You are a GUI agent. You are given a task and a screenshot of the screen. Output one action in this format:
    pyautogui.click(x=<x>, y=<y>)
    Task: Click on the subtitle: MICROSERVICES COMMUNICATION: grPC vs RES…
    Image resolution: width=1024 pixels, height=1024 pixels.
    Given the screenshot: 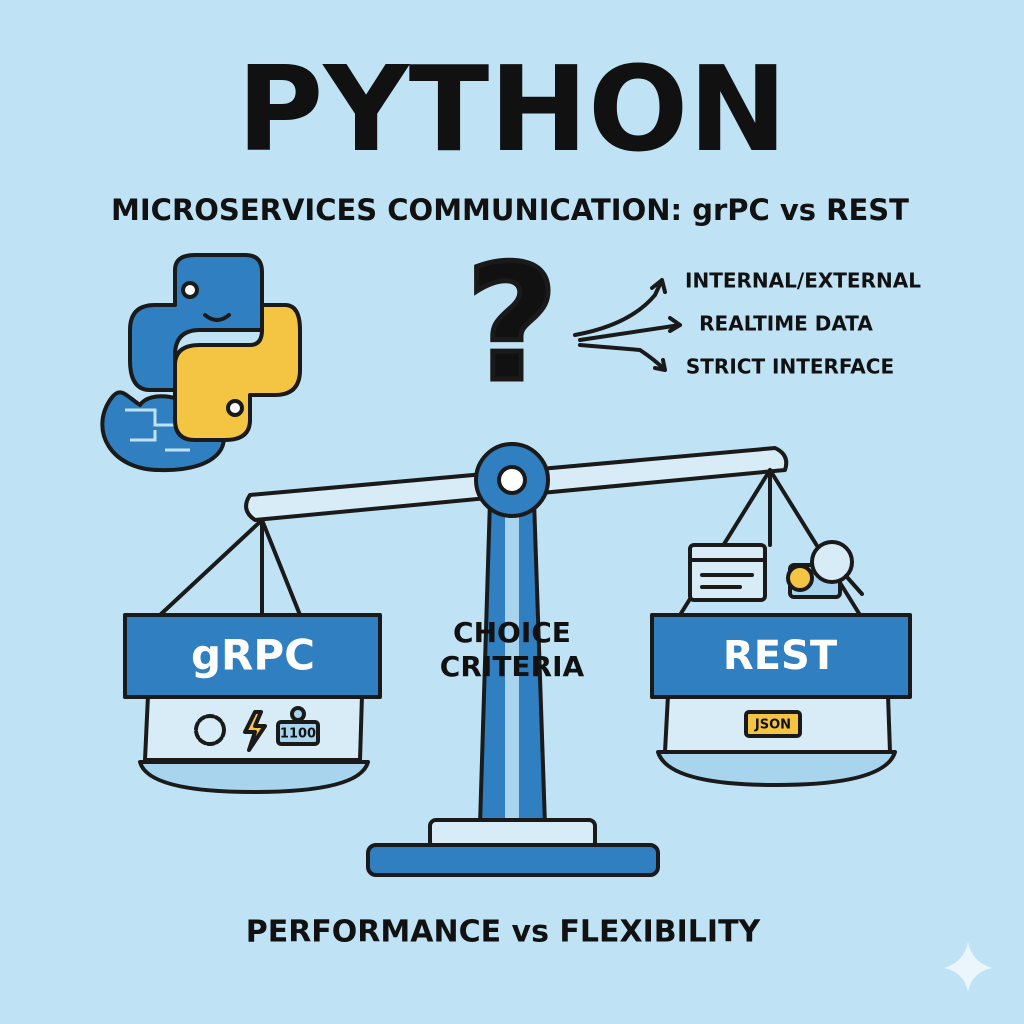 What is the action you would take?
    pyautogui.click(x=510, y=210)
    